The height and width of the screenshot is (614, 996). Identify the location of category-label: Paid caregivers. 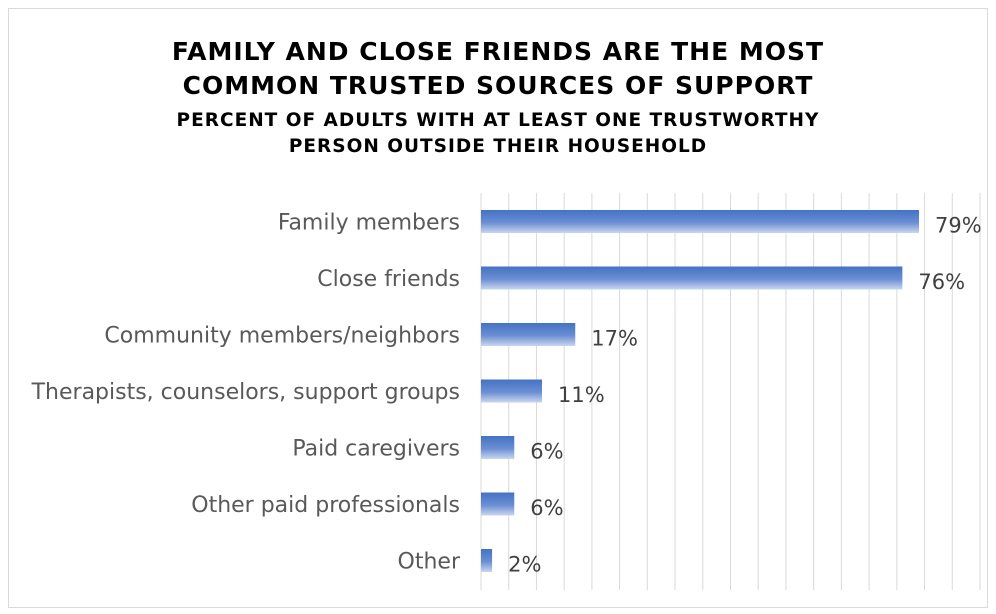
(376, 449).